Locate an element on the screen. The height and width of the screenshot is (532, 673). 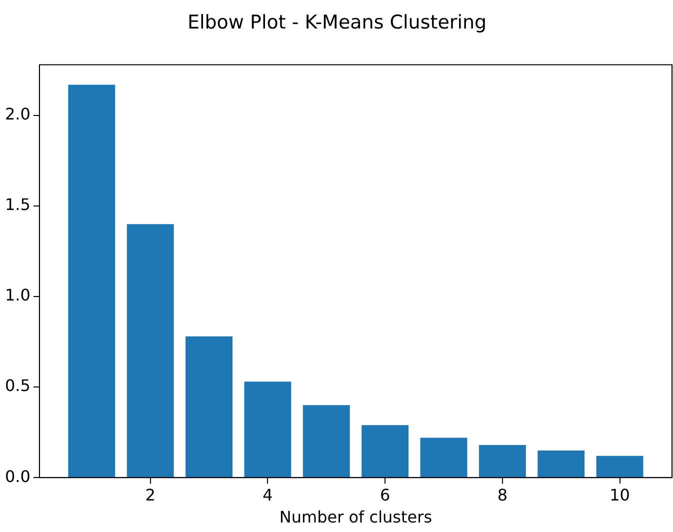
chart-title: Elbow Plot - K-Means Clustering is located at coordinates (337, 22).